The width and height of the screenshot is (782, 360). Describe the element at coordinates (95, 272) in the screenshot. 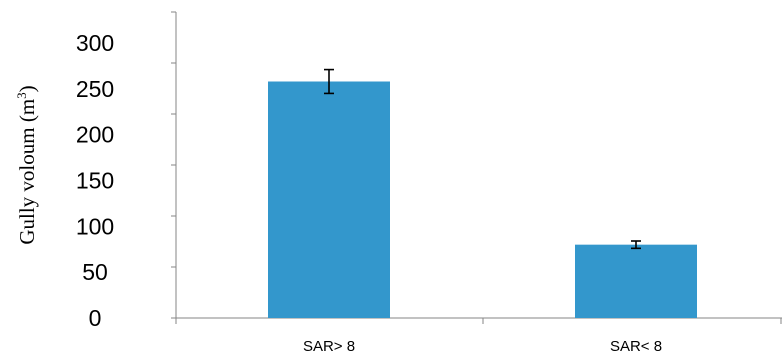

I see `y-tick-label: 50` at that location.